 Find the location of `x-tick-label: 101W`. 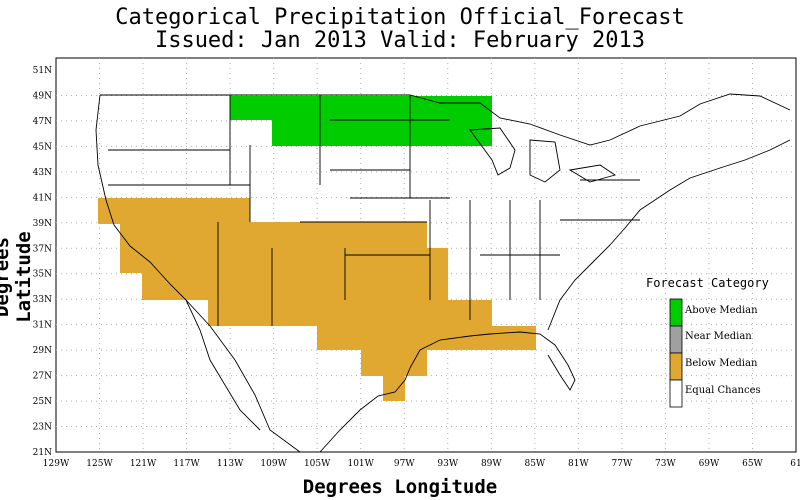

x-tick-label: 101W is located at coordinates (360, 464).